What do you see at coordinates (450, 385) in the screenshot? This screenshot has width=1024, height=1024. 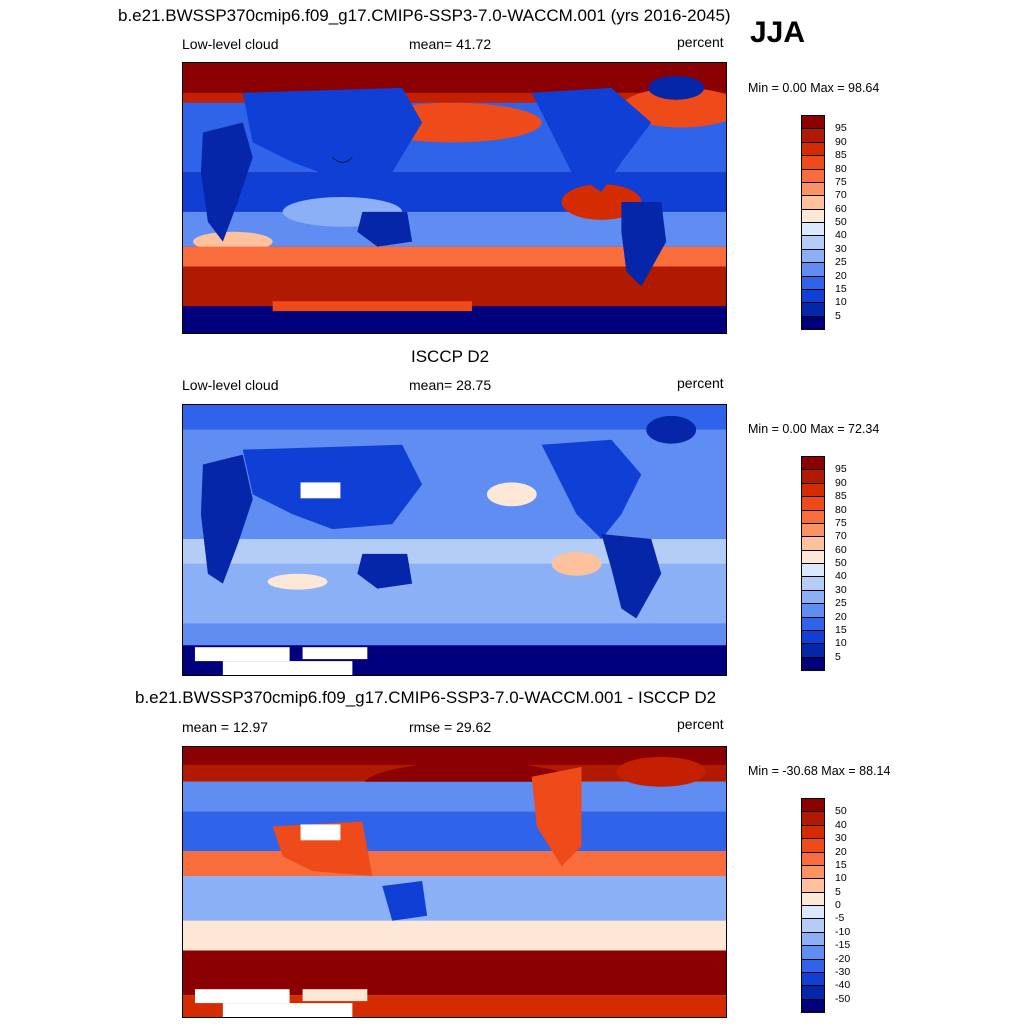 I see `panel2-mean-label: mean= 28.75` at bounding box center [450, 385].